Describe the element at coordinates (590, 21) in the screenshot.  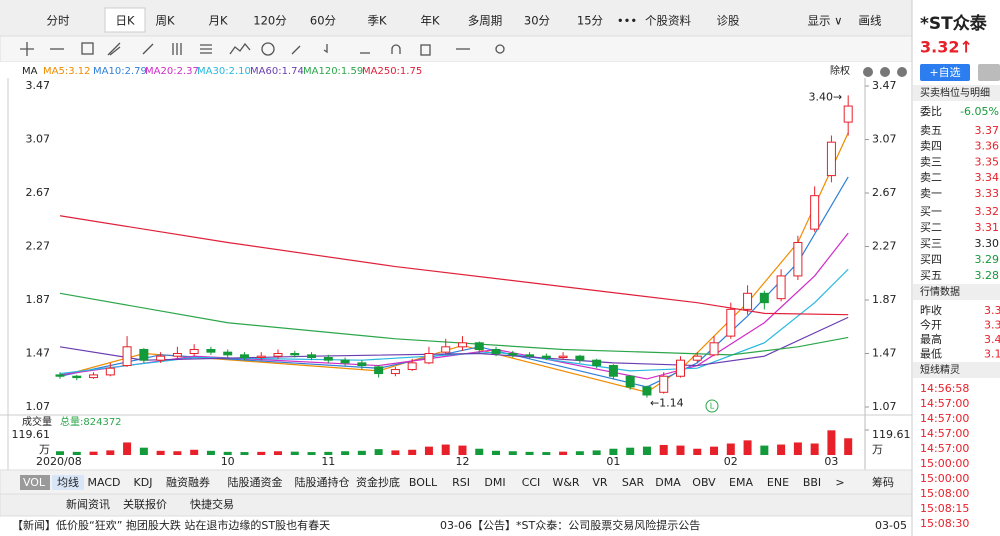
I see `top-tab: 15分` at that location.